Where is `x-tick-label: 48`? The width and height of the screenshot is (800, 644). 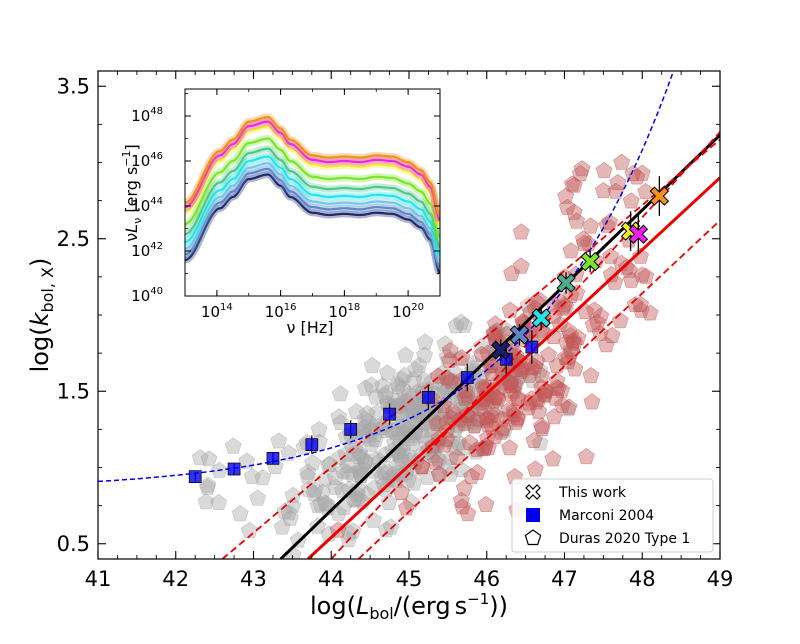
x-tick-label: 48 is located at coordinates (642, 579).